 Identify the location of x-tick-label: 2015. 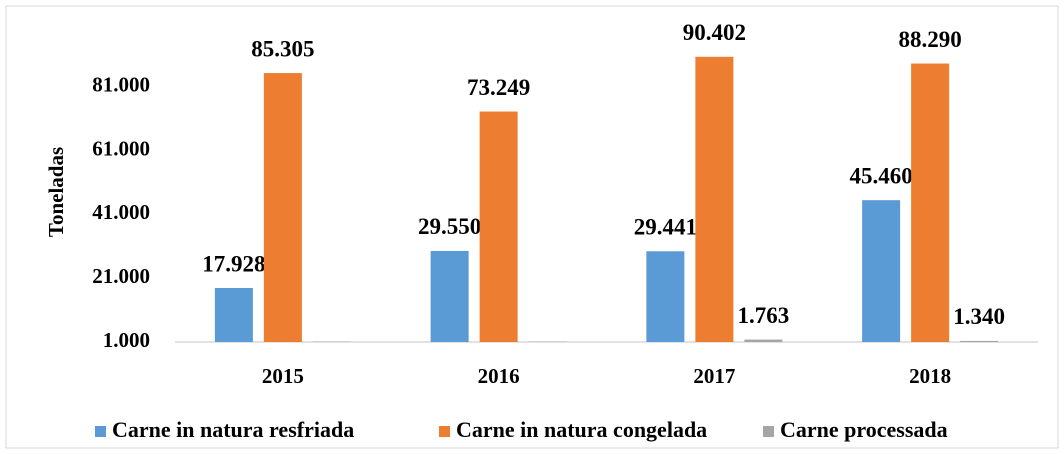
(283, 376).